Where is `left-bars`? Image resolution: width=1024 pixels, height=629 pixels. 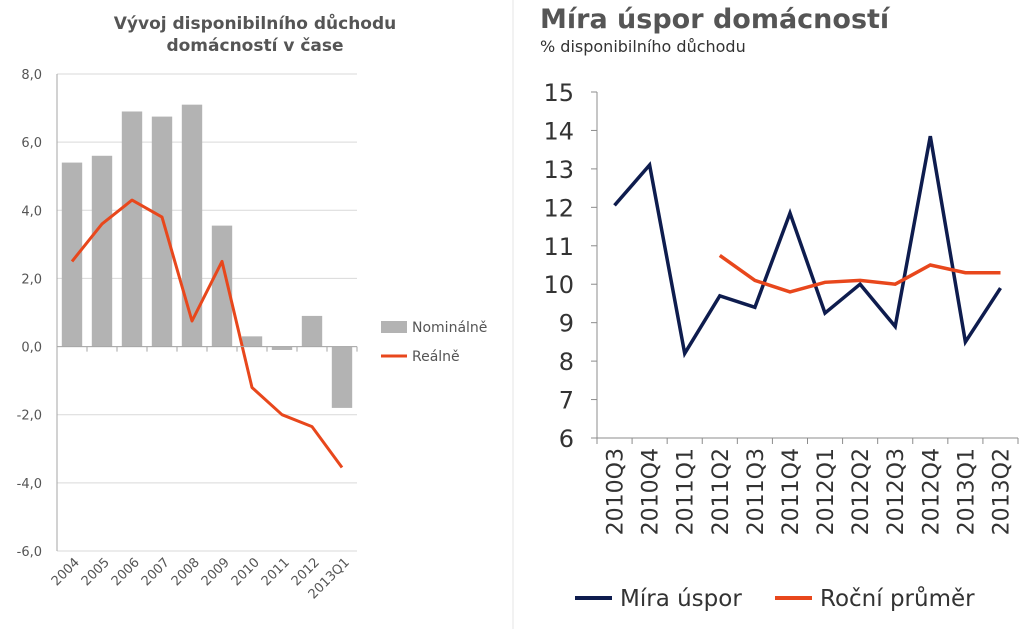 left-bars is located at coordinates (207, 256).